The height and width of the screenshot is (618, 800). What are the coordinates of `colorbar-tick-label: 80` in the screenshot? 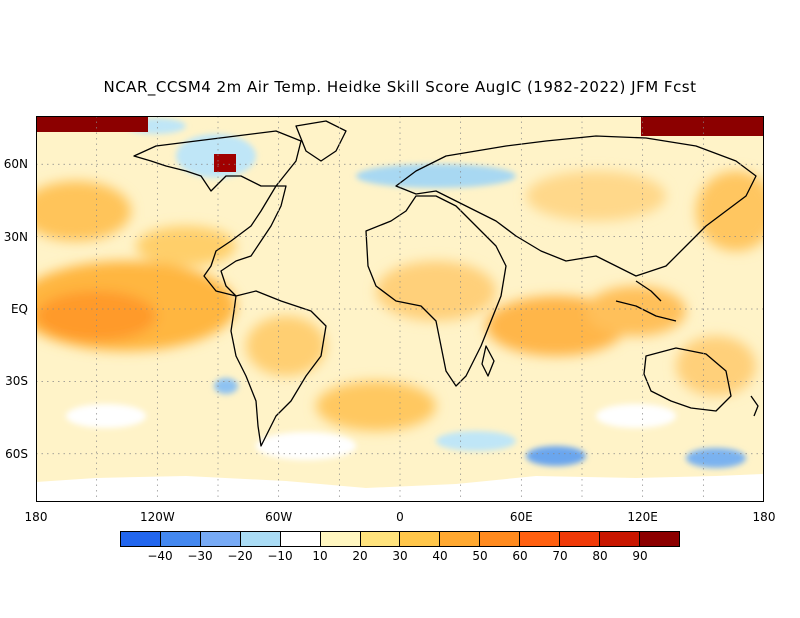 It's located at (600, 556).